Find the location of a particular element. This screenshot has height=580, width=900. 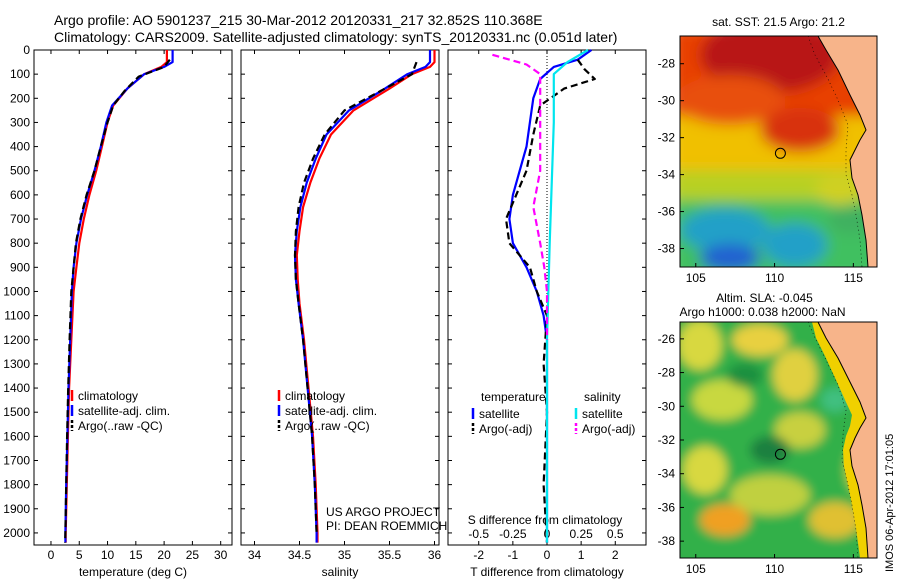

project-annotation: PI: DEAN ROEMMICH is located at coordinates (386, 526).